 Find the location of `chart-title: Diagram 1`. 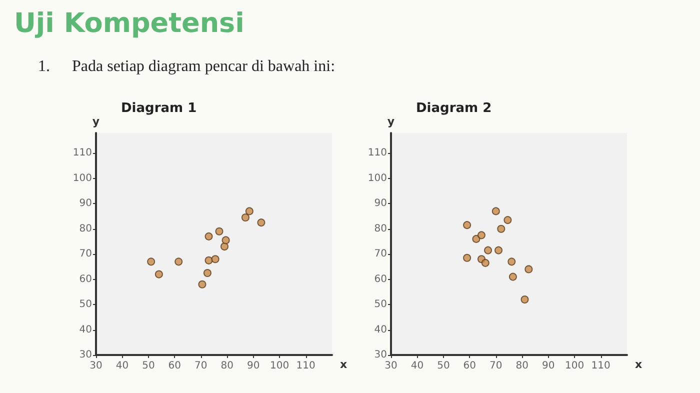

chart-title: Diagram 1 is located at coordinates (159, 108).